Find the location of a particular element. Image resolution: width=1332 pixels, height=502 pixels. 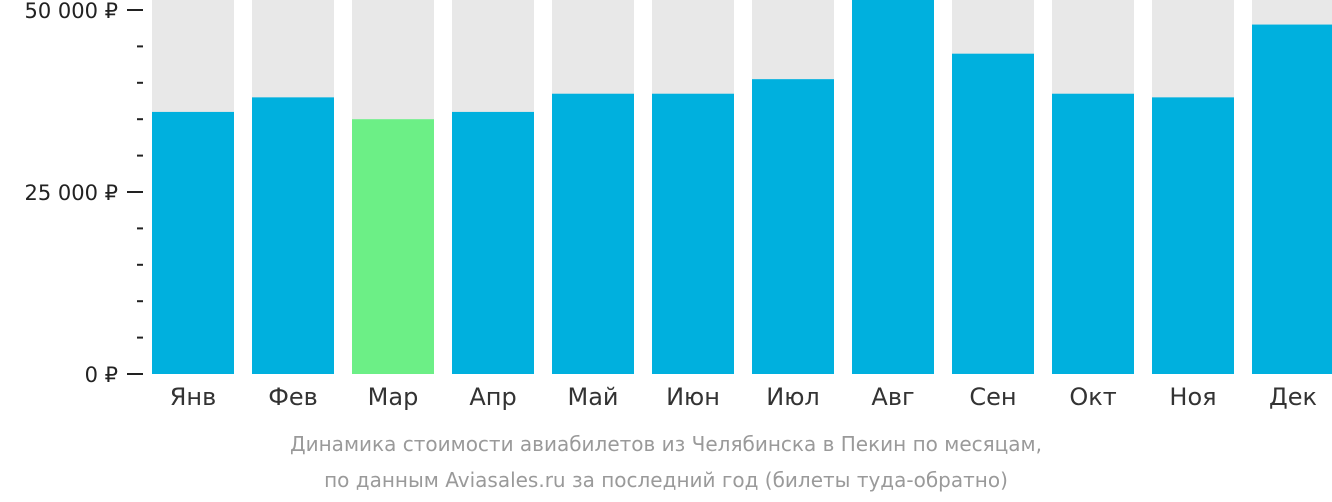

x-tick-label-3: Мар is located at coordinates (393, 397).